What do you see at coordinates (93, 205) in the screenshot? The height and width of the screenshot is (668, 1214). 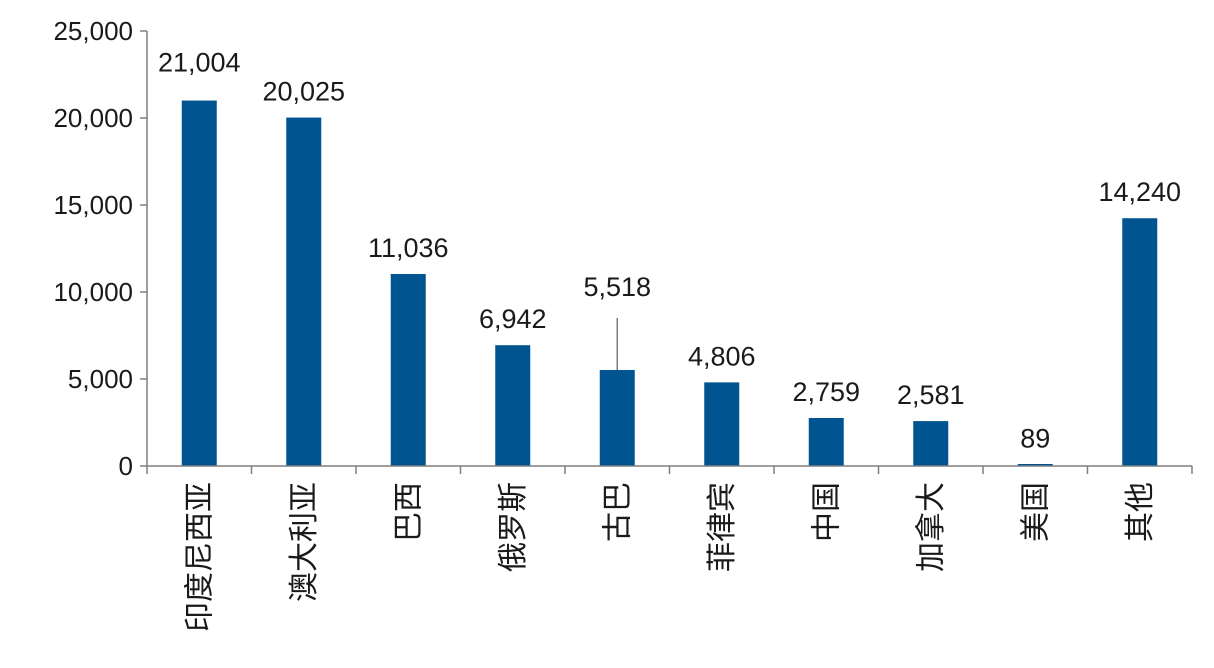 I see `y-tick-label: 15,000` at bounding box center [93, 205].